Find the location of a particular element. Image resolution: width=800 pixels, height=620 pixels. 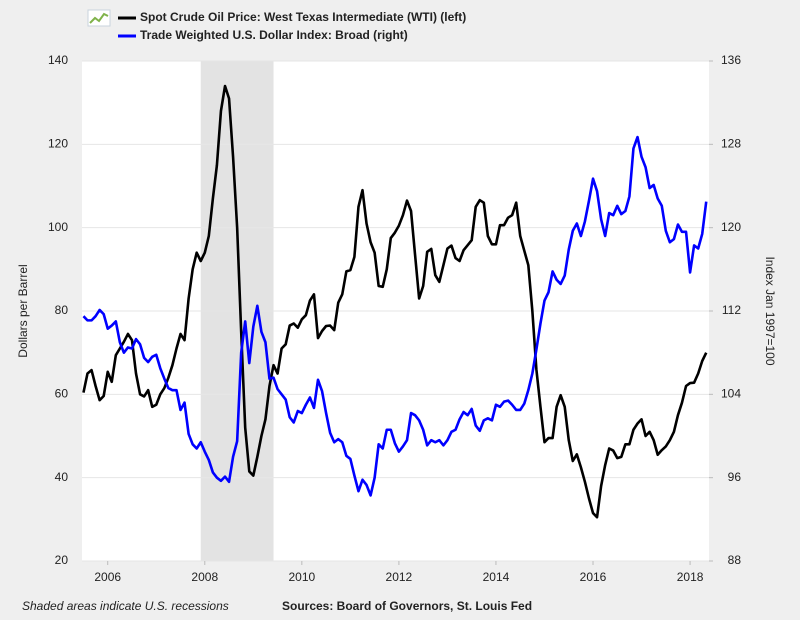

x-tick-label: 2018 is located at coordinates (690, 577).